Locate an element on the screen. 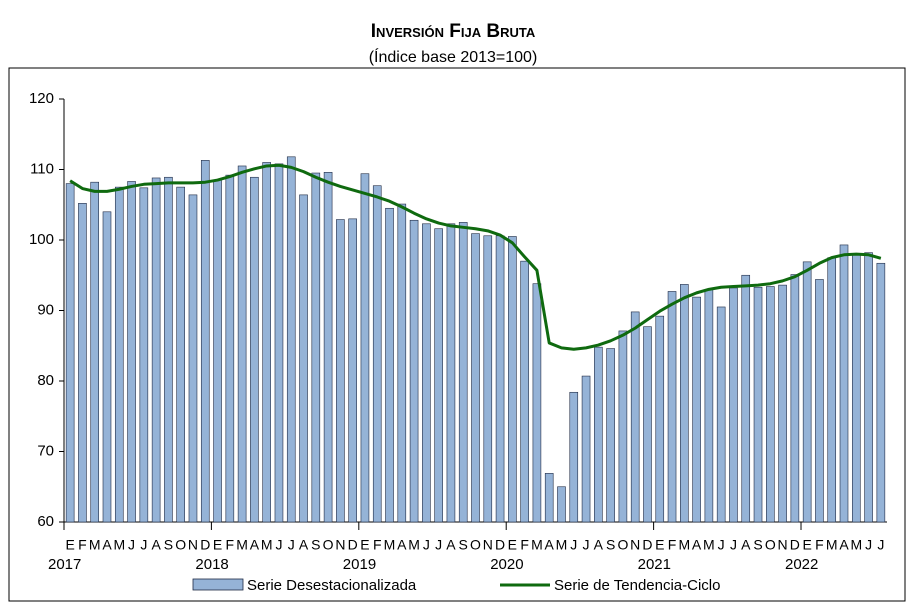 The image size is (907, 602). legend-label: Serie Desestacionalizada is located at coordinates (332, 585).